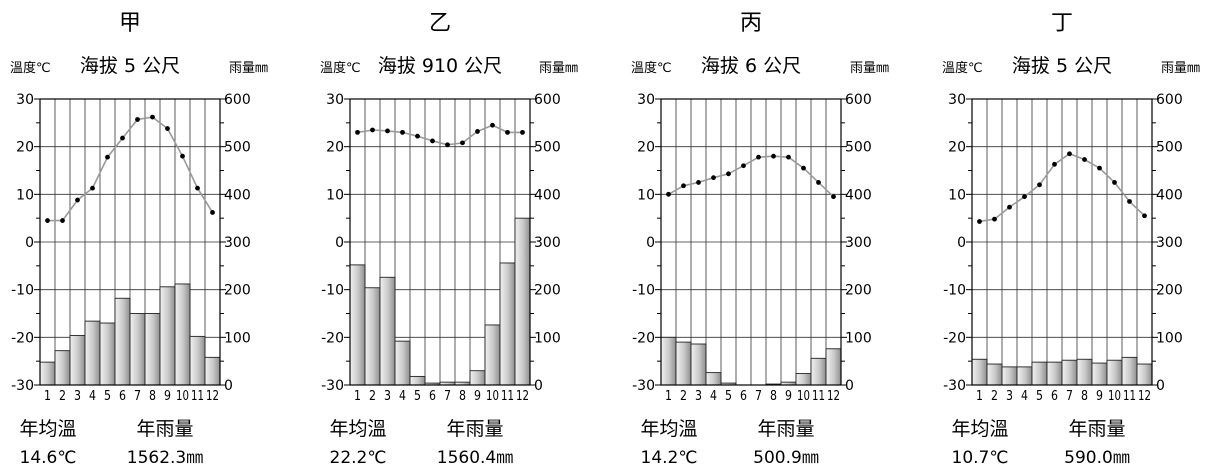  What do you see at coordinates (335, 100) in the screenshot?
I see `temperature-tick-label: 30` at bounding box center [335, 100].